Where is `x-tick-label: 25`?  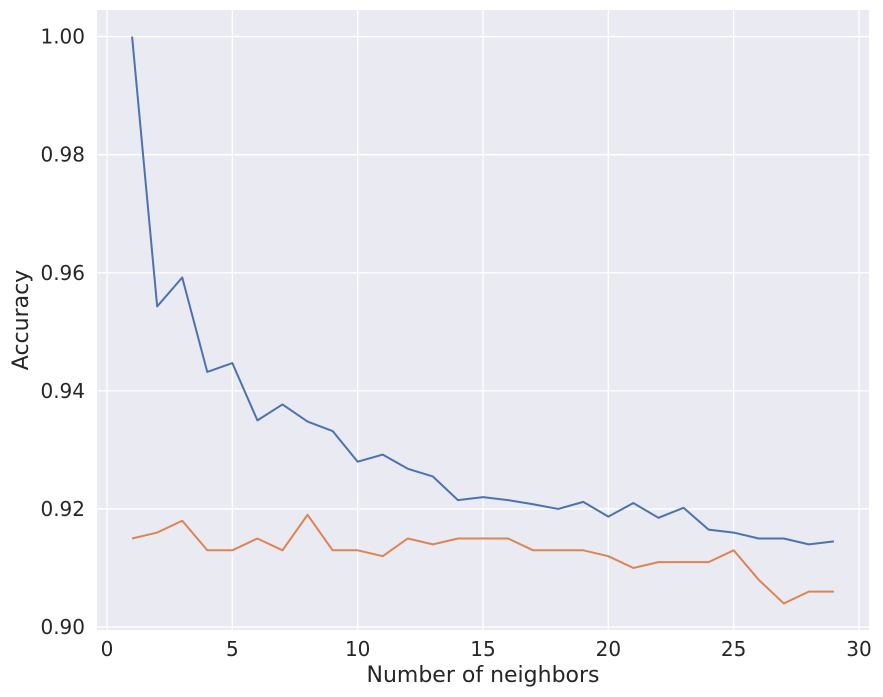
x-tick-label: 25 is located at coordinates (733, 649).